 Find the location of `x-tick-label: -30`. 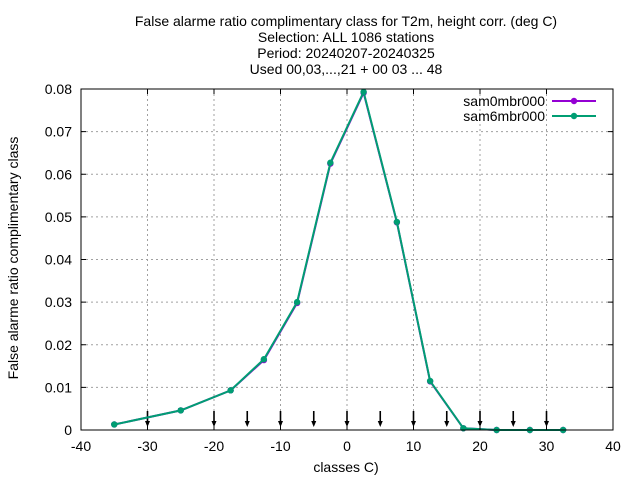

x-tick-label: -30 is located at coordinates (147, 446).